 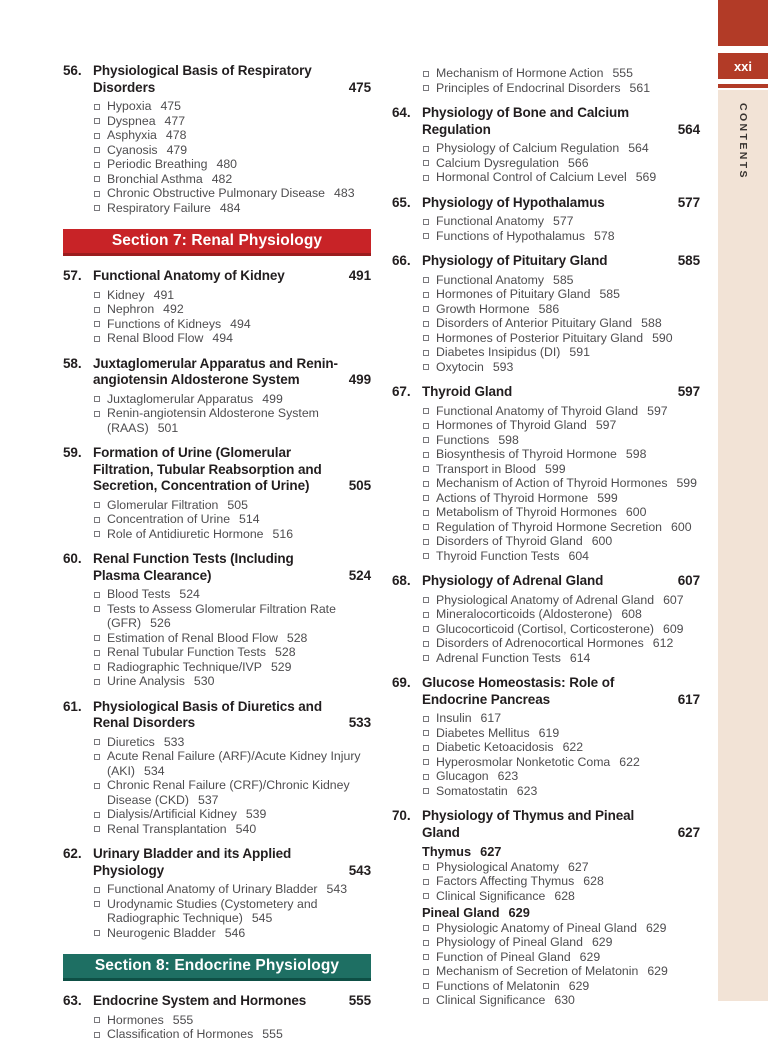 I want to click on chapter-number: 62., so click(x=72, y=853).